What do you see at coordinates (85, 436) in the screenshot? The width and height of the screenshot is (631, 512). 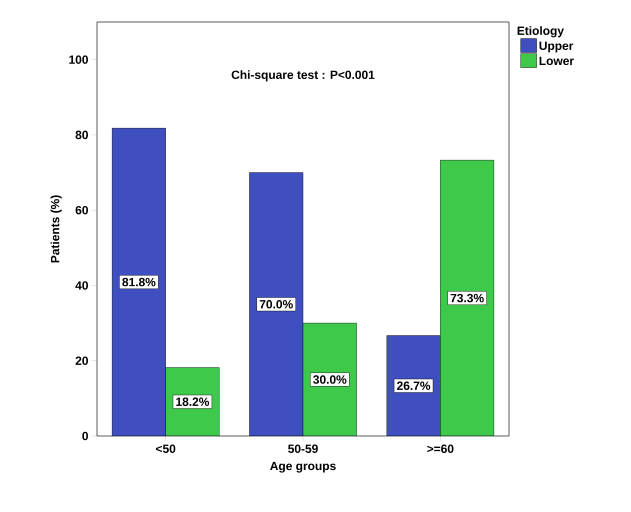 I see `y-tick-label: 0` at bounding box center [85, 436].